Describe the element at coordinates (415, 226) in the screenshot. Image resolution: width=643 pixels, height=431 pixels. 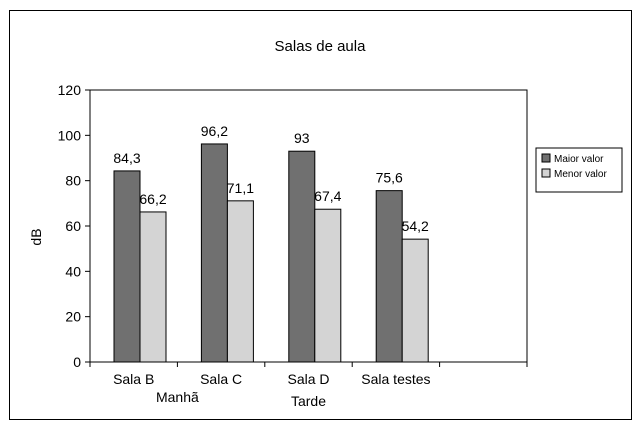
I see `data-label: 54,2` at that location.